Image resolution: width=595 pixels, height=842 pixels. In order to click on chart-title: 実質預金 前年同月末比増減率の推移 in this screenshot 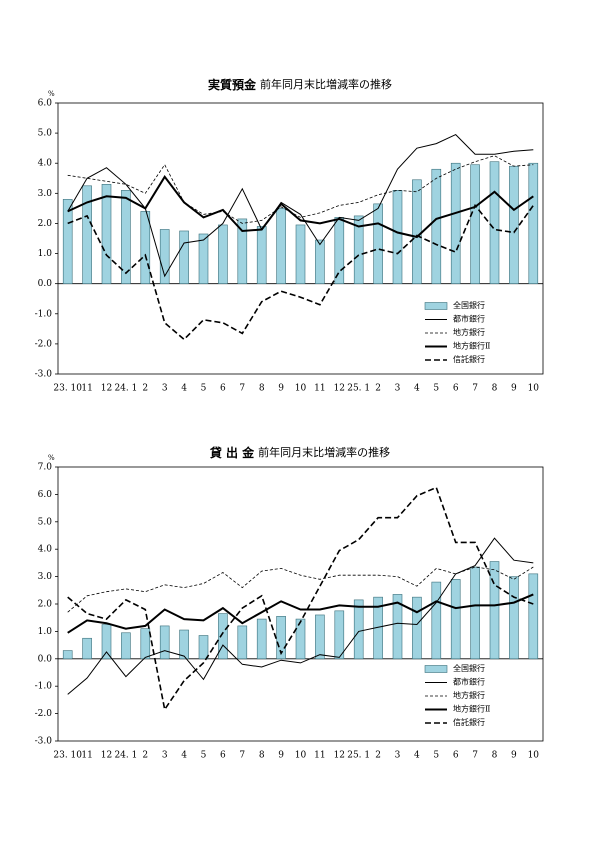, I will do `click(300, 84)`.